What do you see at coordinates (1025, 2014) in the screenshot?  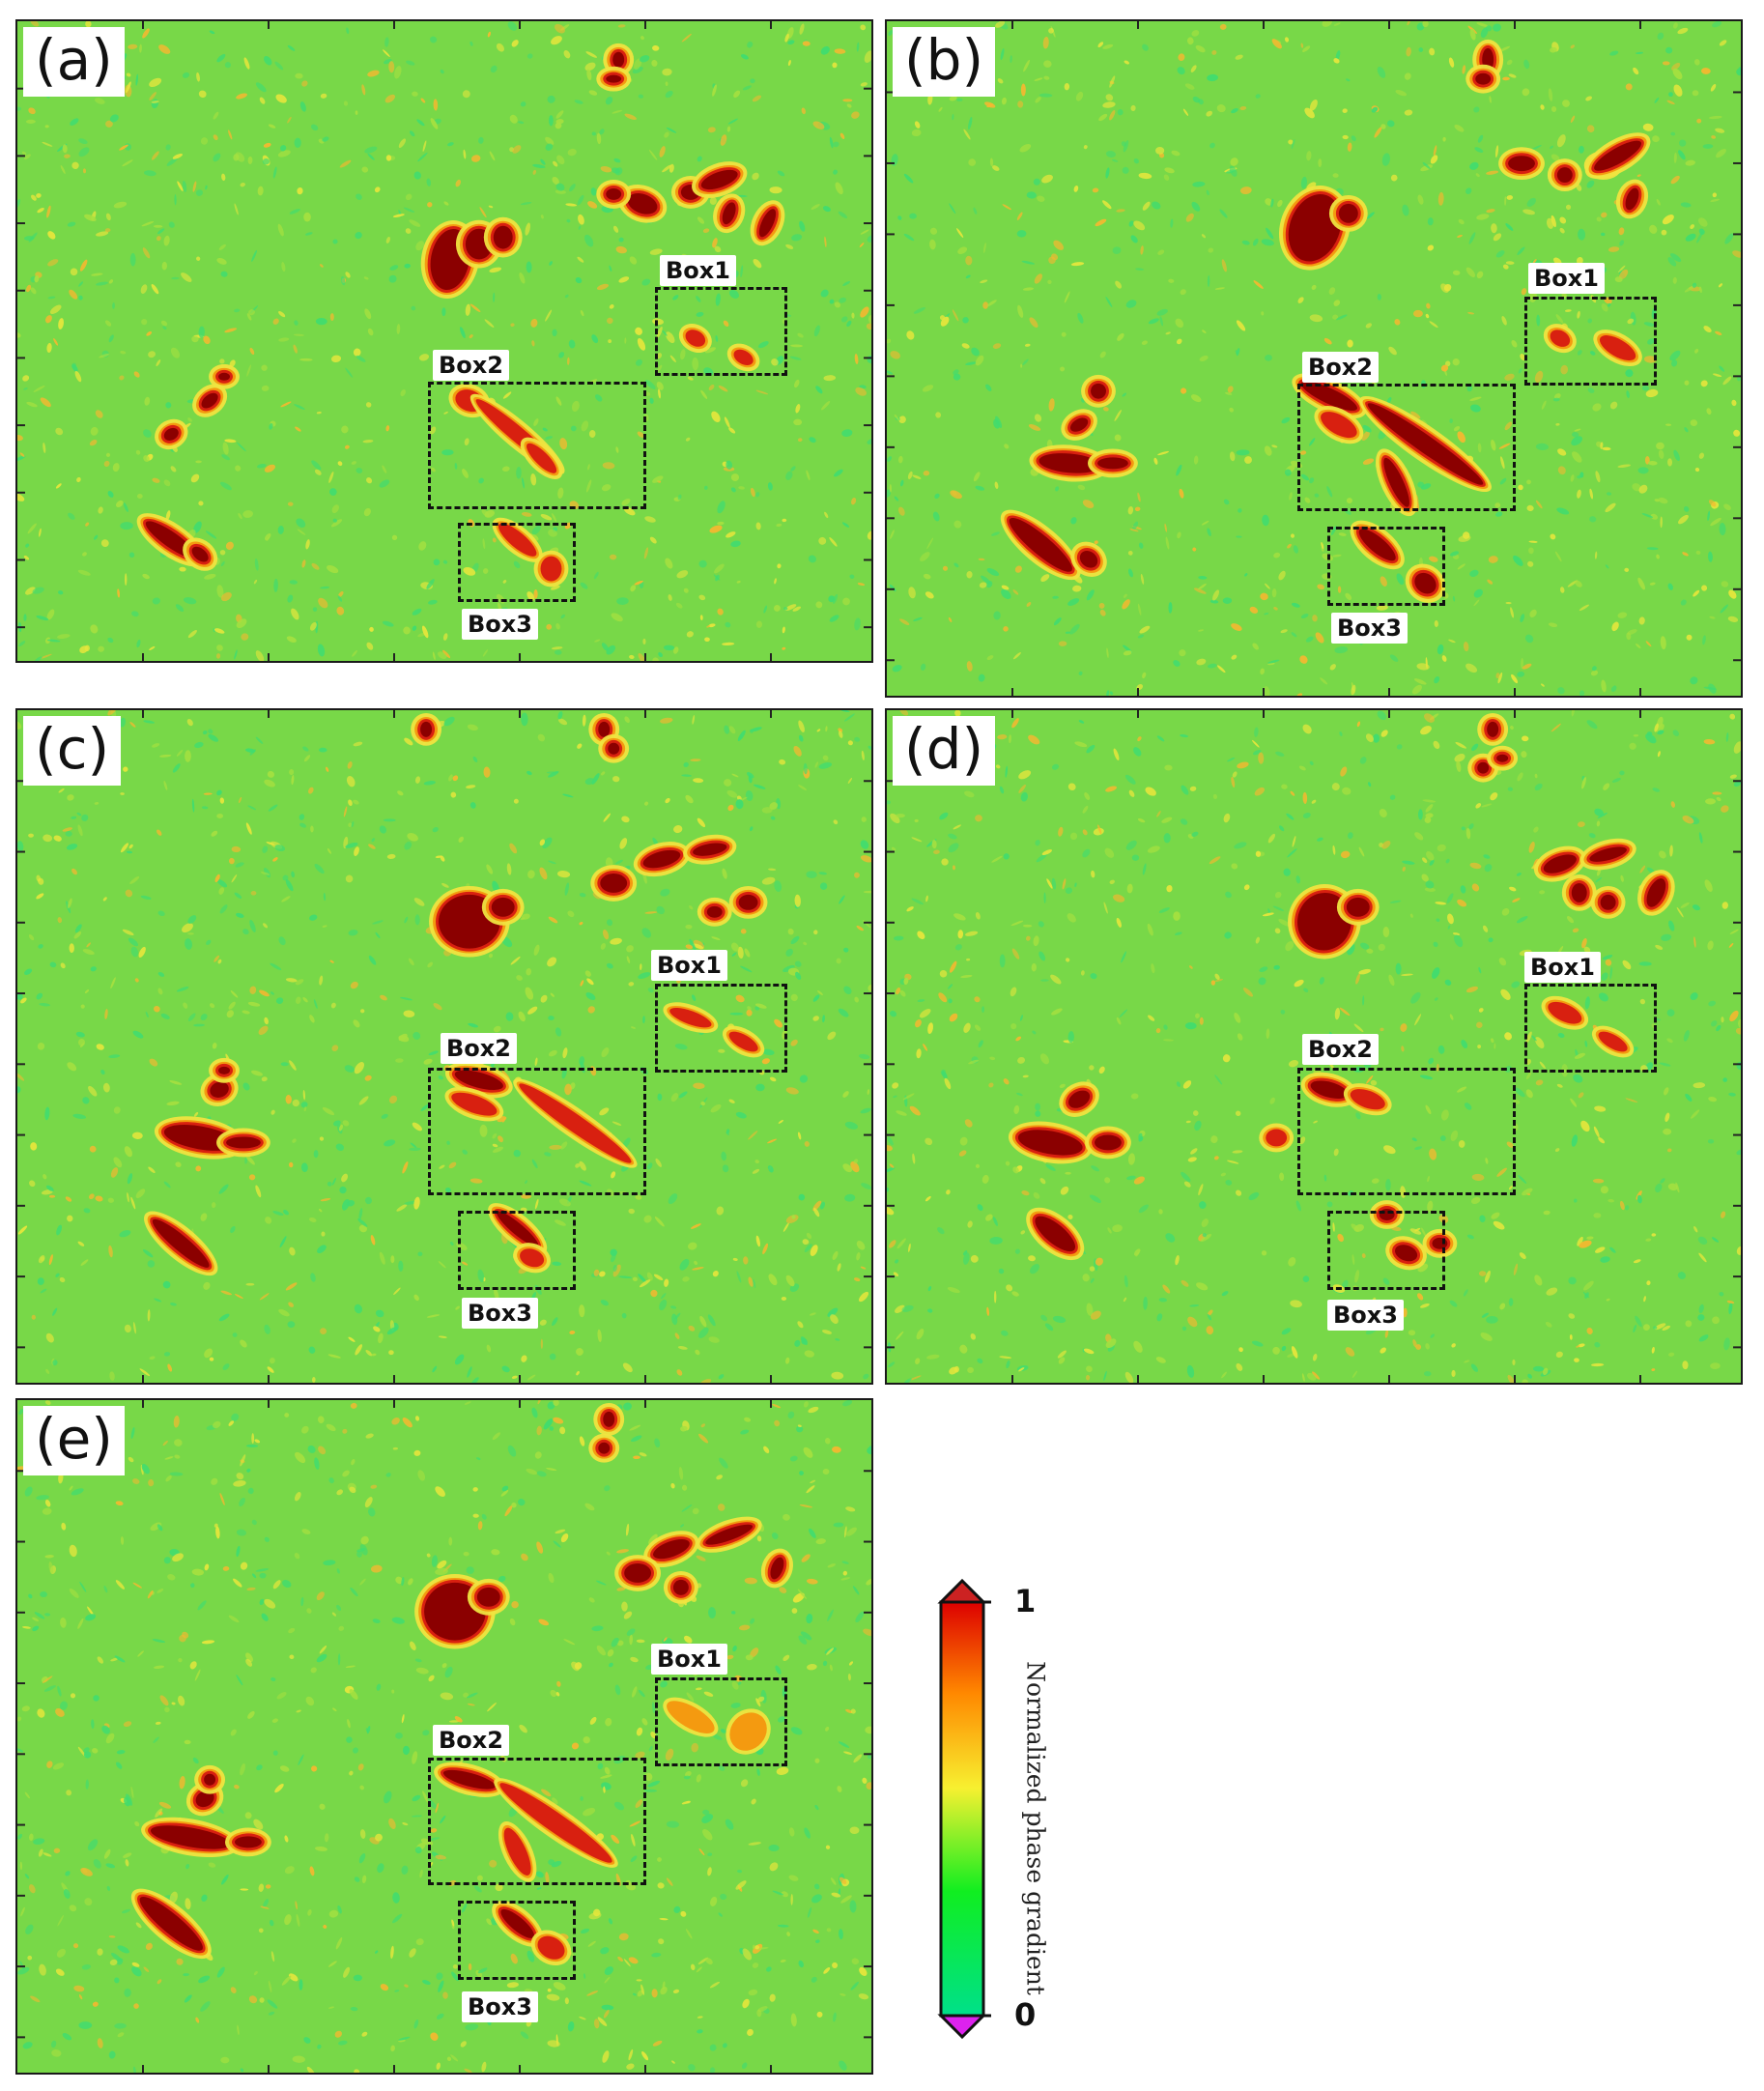 I see `colorbar-min-label: 0` at bounding box center [1025, 2014].